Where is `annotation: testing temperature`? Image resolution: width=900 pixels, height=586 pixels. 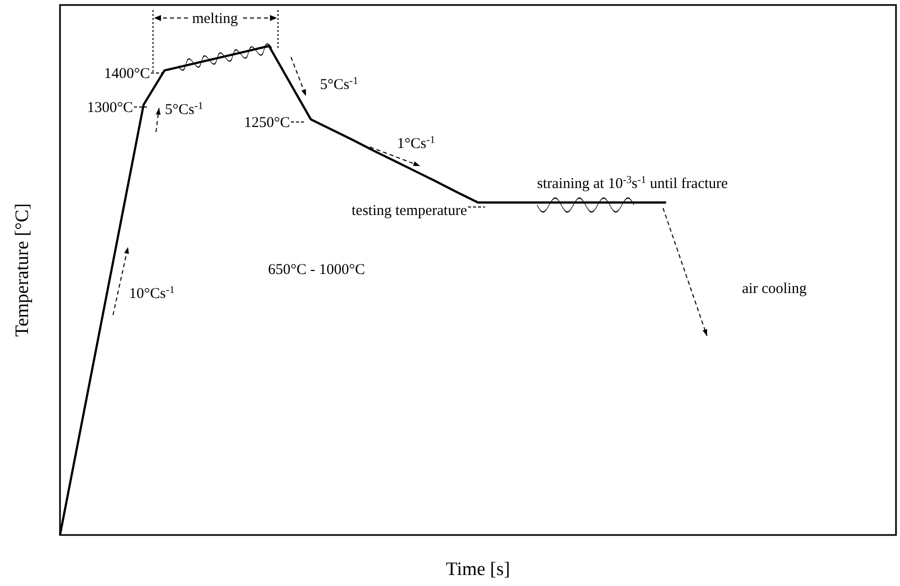
annotation: testing temperature is located at coordinates (410, 211).